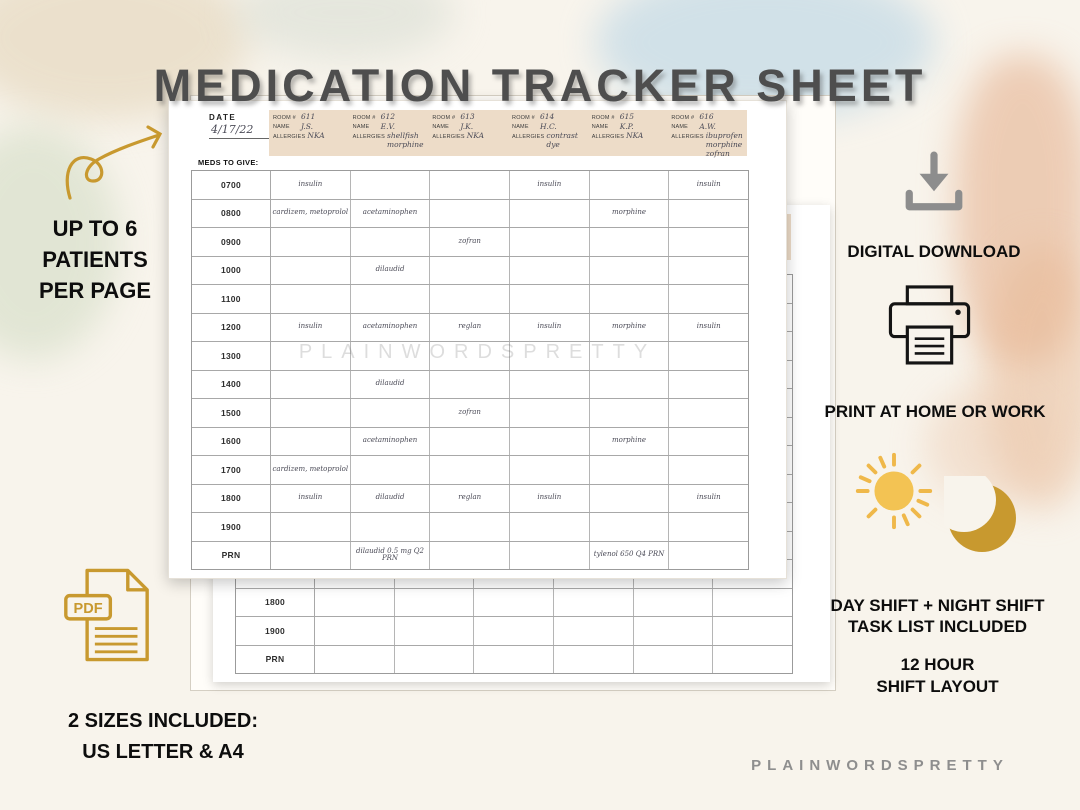 This screenshot has width=1080, height=810. I want to click on time-label: 0800, so click(231, 213).